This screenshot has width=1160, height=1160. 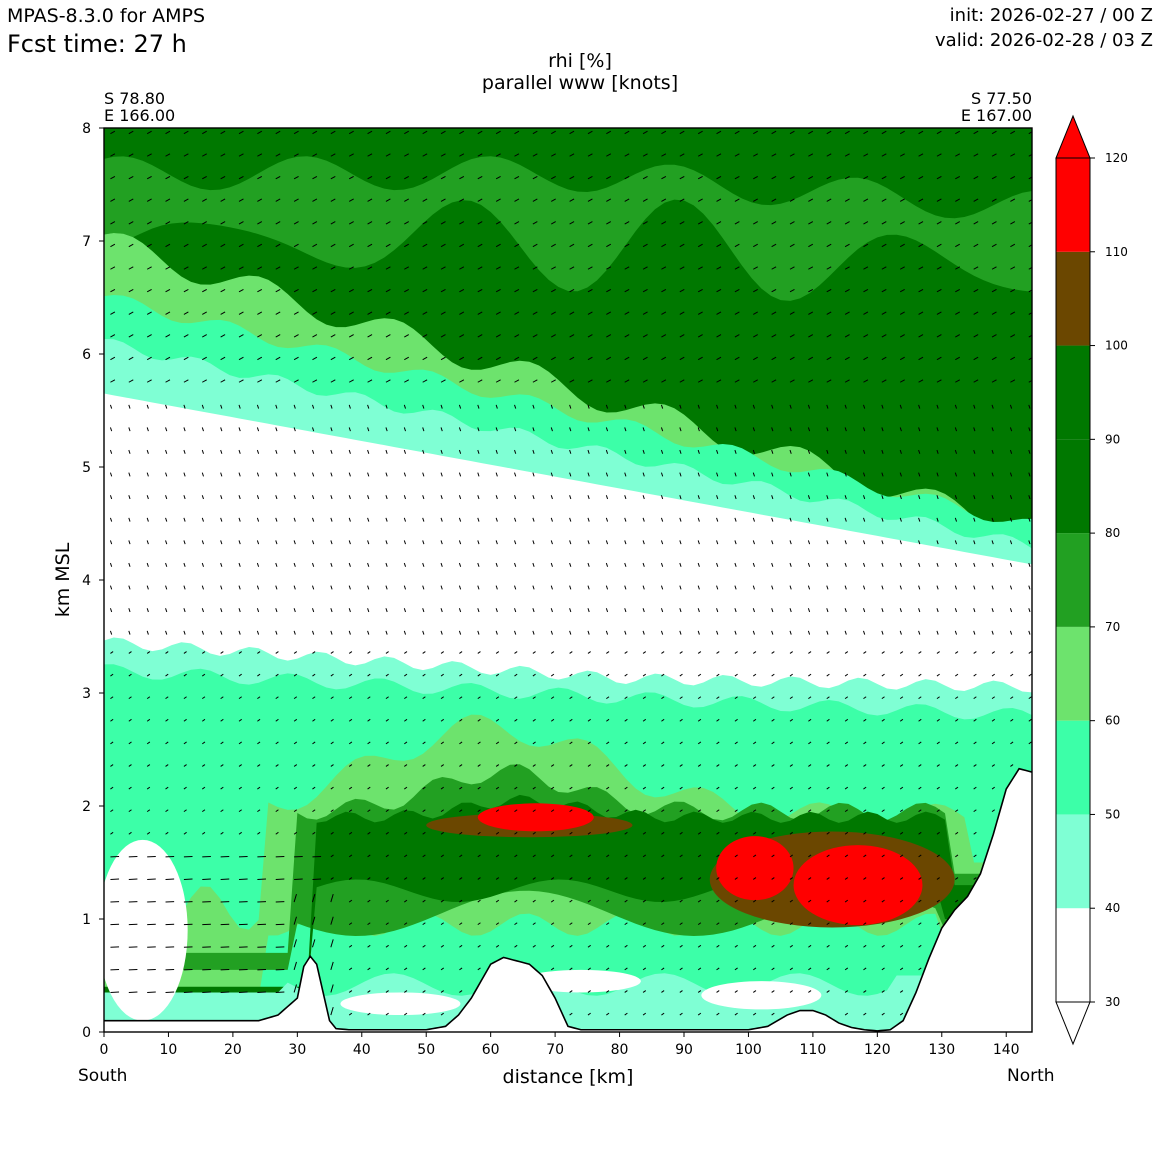 I want to click on y-tick-label: 7, so click(x=86, y=242).